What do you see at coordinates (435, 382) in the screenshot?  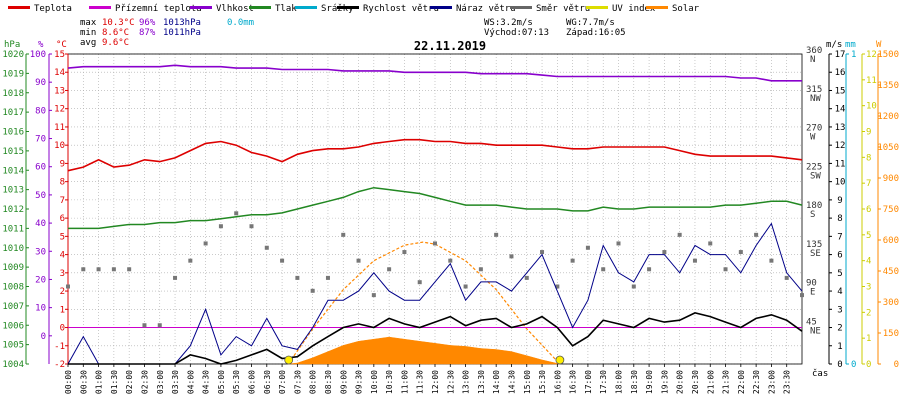 I see `x-tick-label: 12:00` at bounding box center [435, 382].